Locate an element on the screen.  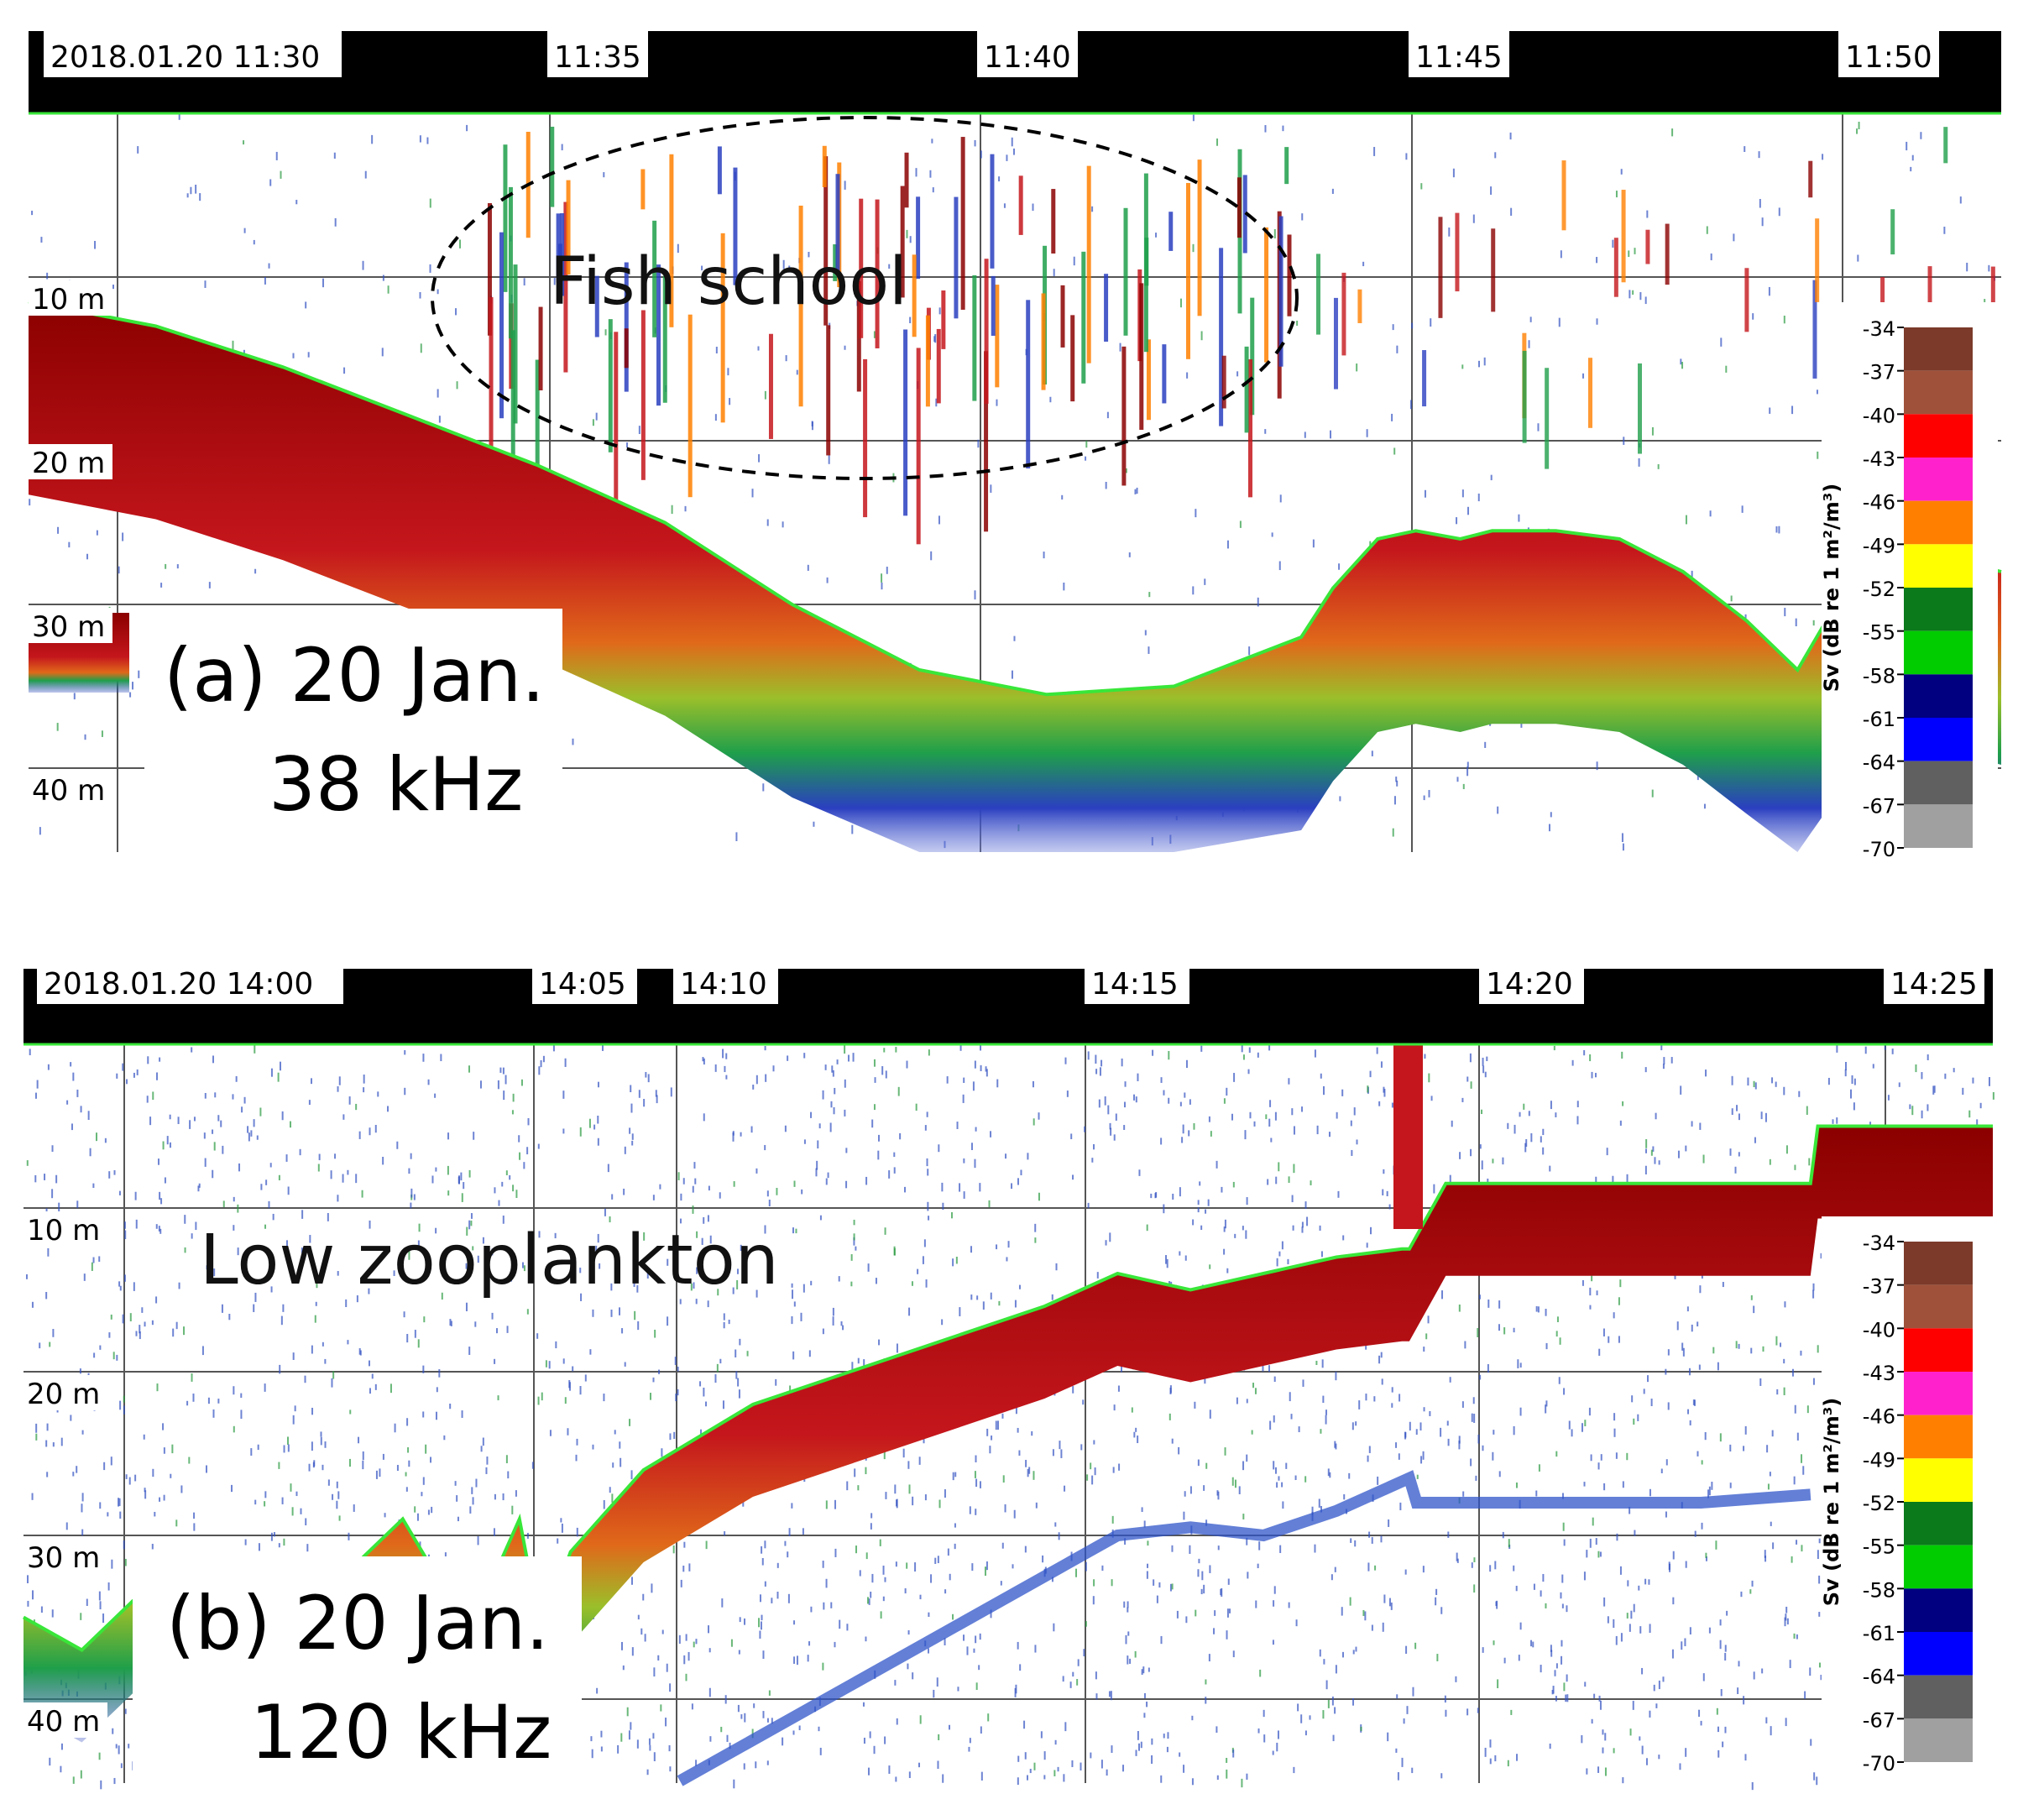
time-label: 14:05 is located at coordinates (582, 984).